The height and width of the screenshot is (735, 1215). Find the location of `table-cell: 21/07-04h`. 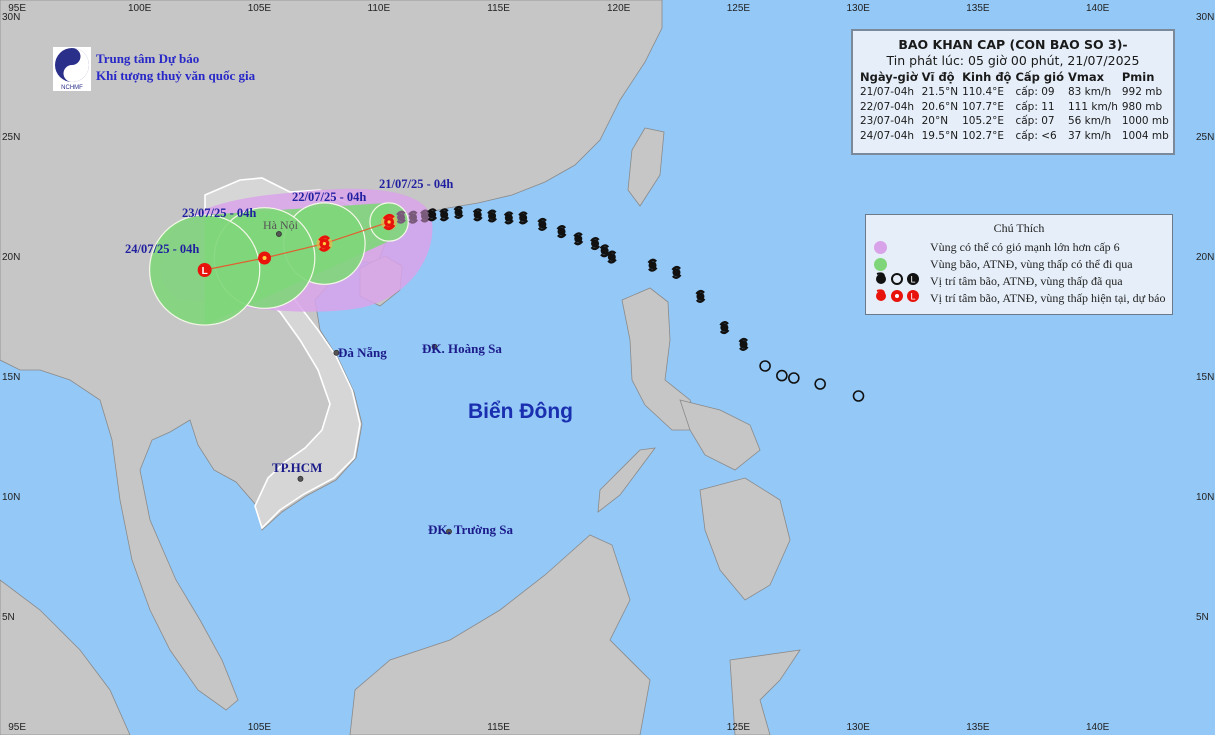

table-cell: 21/07-04h is located at coordinates (887, 92).